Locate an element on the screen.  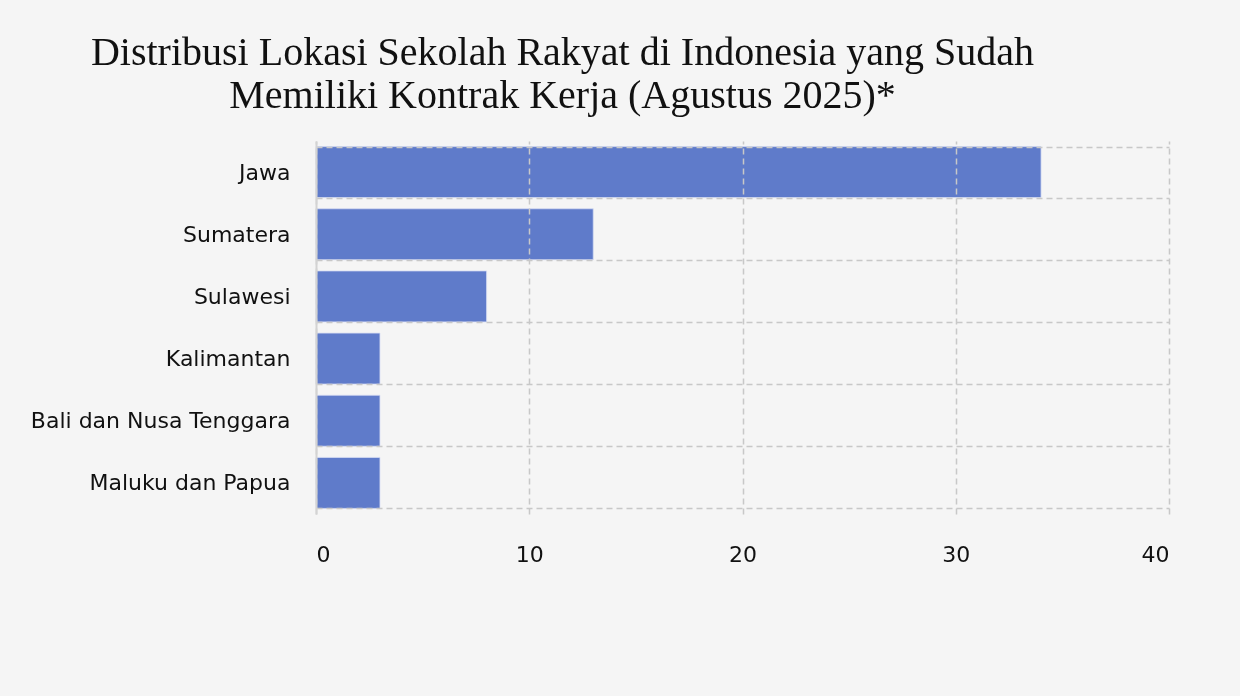
chart-title: Distribusi Lokasi Sekolah Rakyat di Indonesia yang Sudah Memiliki Kontrak Kerja (Agustus 2025)* is located at coordinates (562, 73).